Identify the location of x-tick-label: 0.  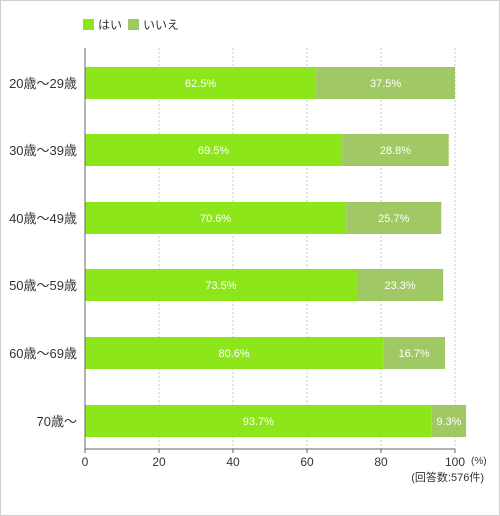
(85, 462).